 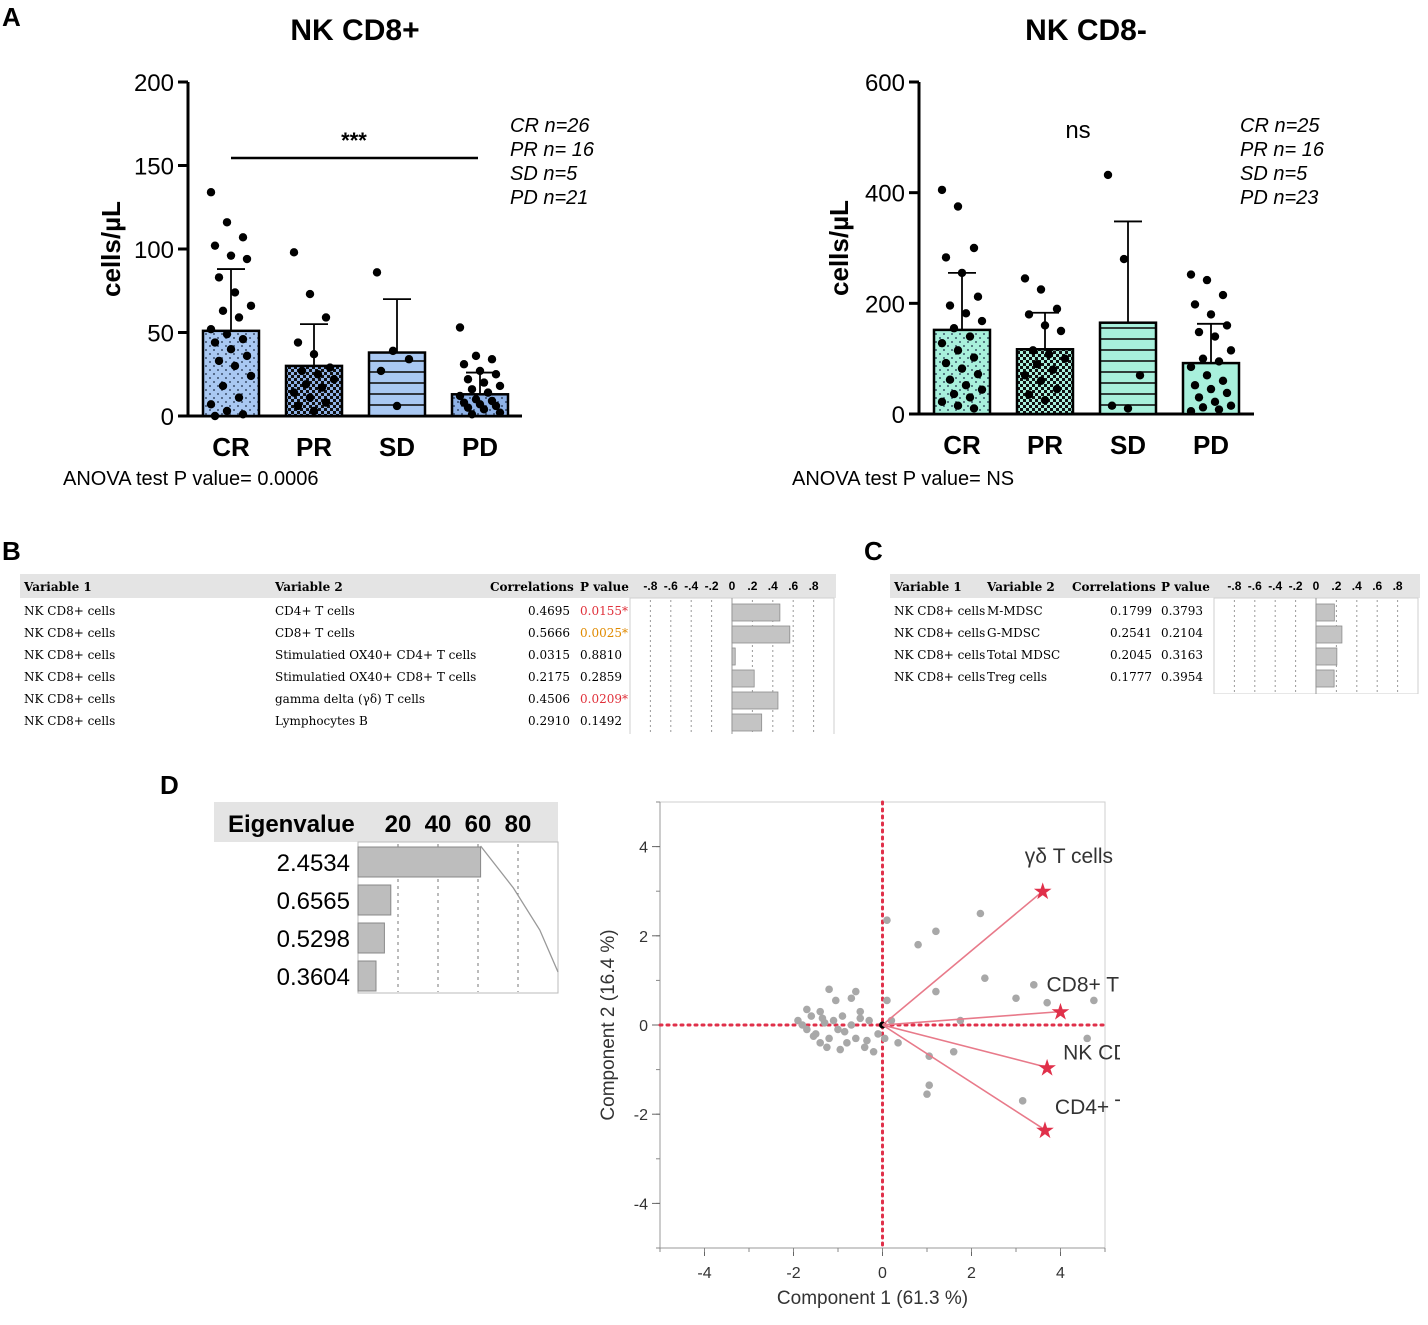 What do you see at coordinates (1131, 677) in the screenshot?
I see `cell-correlation: 0.1777` at bounding box center [1131, 677].